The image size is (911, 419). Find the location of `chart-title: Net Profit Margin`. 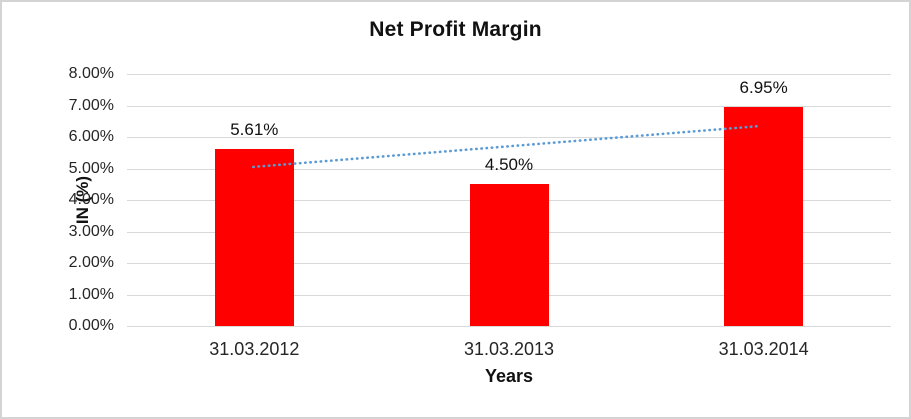

chart-title: Net Profit Margin is located at coordinates (455, 29).